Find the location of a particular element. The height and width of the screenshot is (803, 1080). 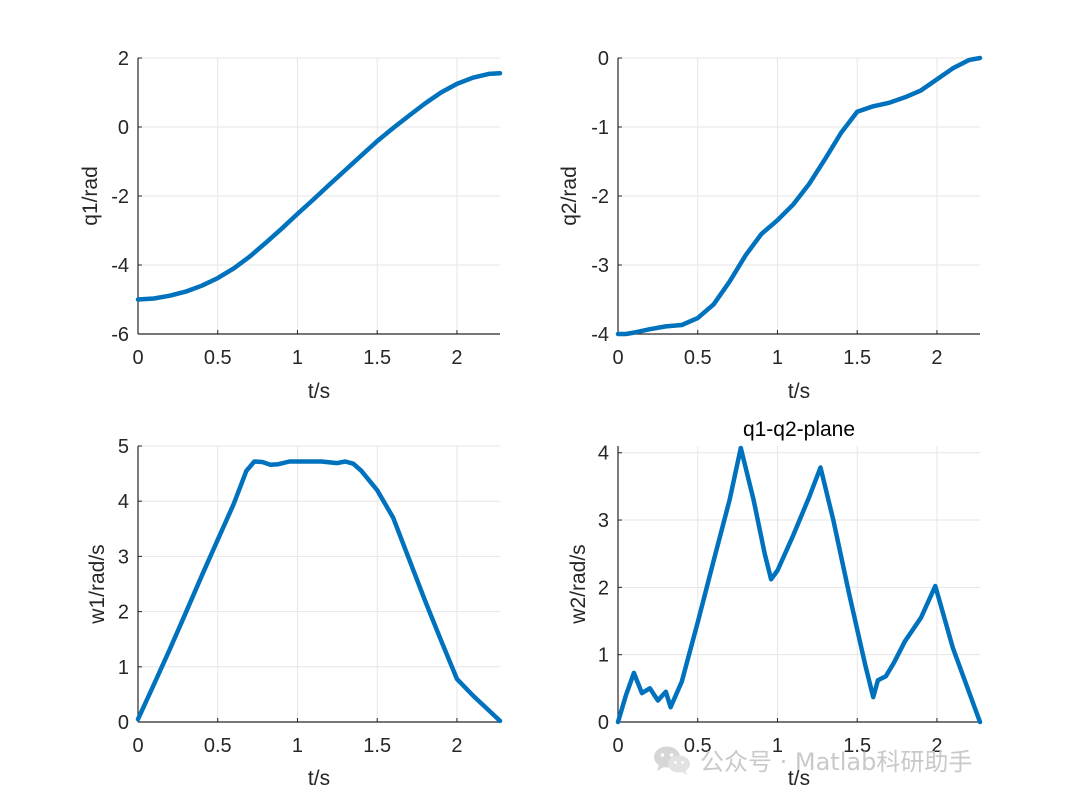

y-tick-labels: 0 1 2 3 4 is located at coordinates (603, 588).